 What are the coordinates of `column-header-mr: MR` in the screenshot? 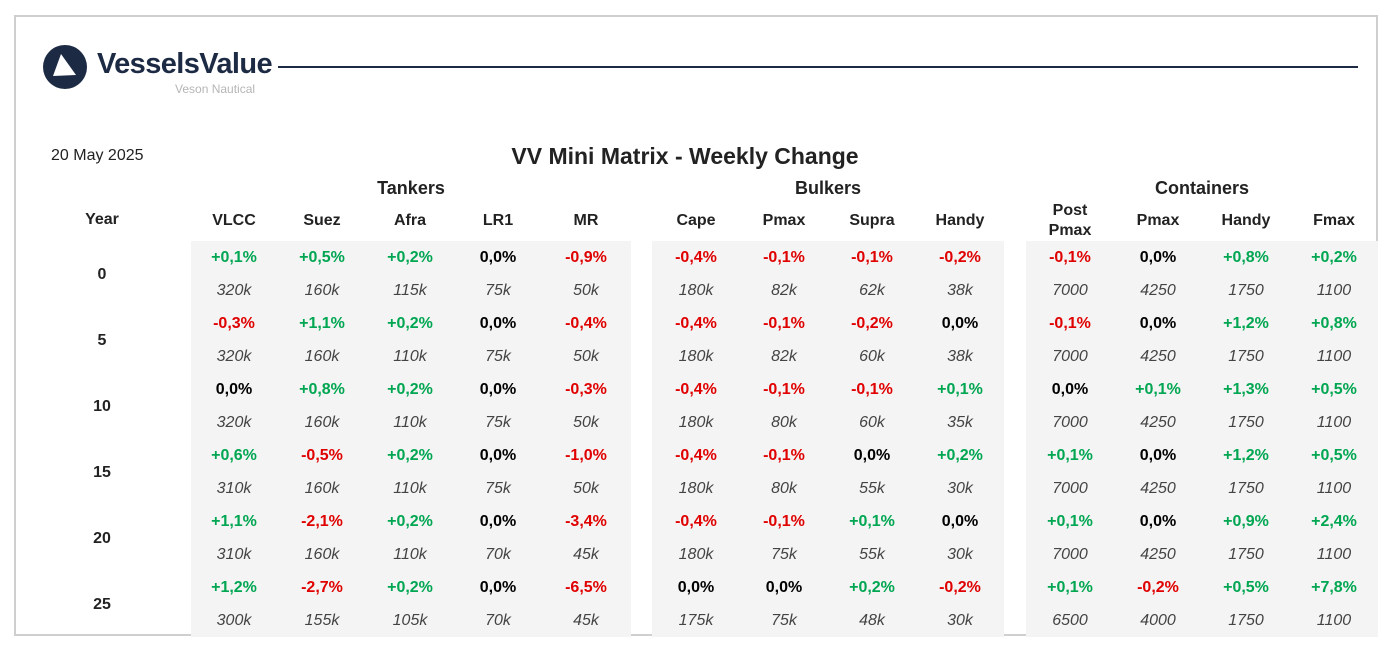 It's located at (586, 220).